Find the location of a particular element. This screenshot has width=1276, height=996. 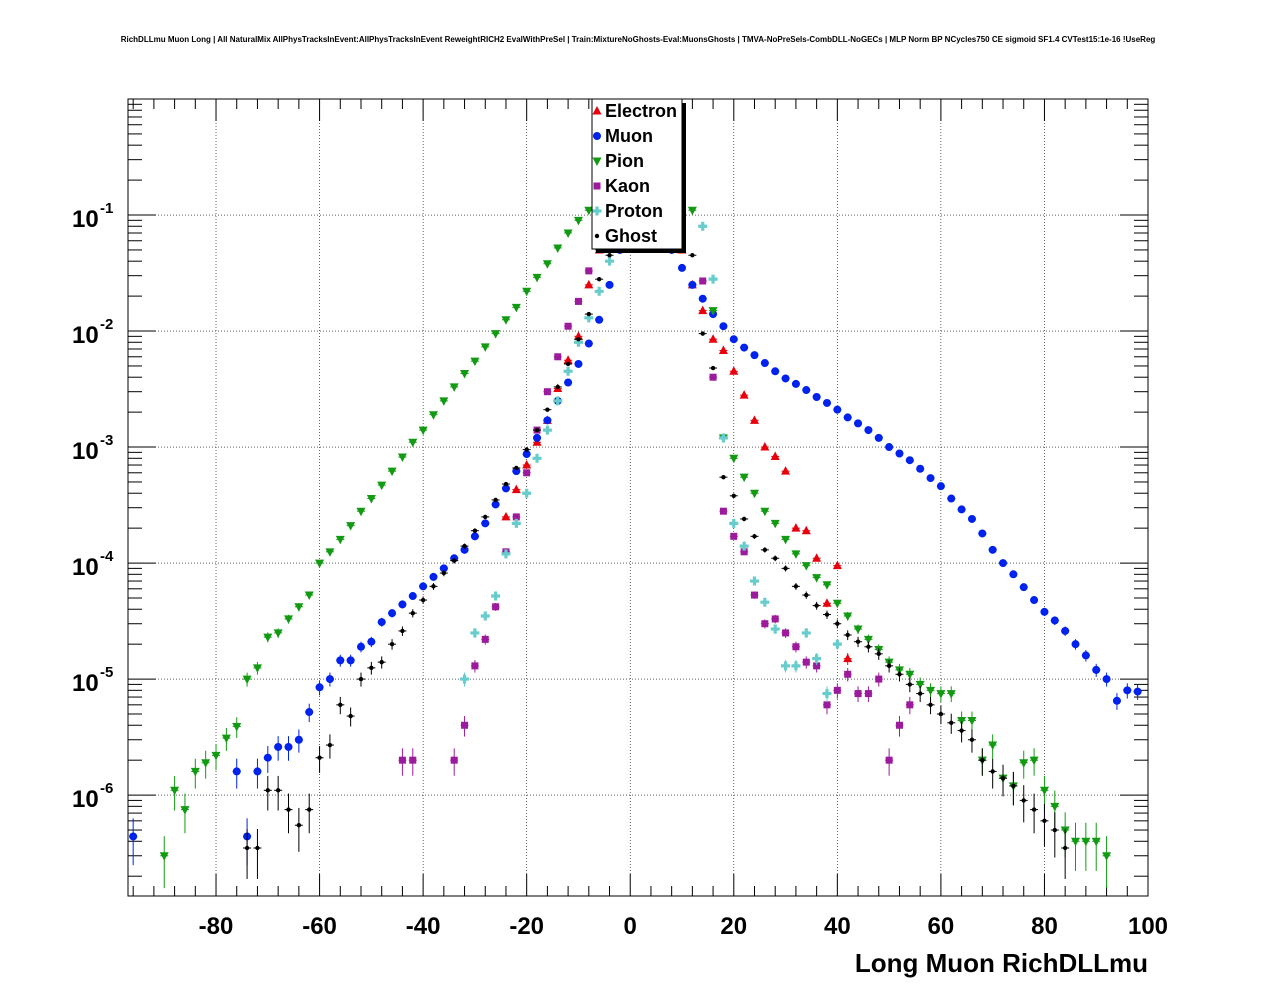

legend: Electron Muon Pion Kaon Proton Ghost is located at coordinates (638, 175).